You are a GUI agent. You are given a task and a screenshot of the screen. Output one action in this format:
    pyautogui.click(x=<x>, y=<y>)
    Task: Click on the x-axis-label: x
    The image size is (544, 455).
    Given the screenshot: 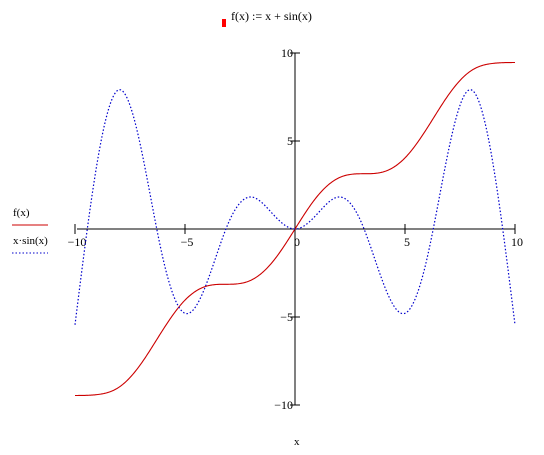 What is the action you would take?
    pyautogui.click(x=297, y=442)
    